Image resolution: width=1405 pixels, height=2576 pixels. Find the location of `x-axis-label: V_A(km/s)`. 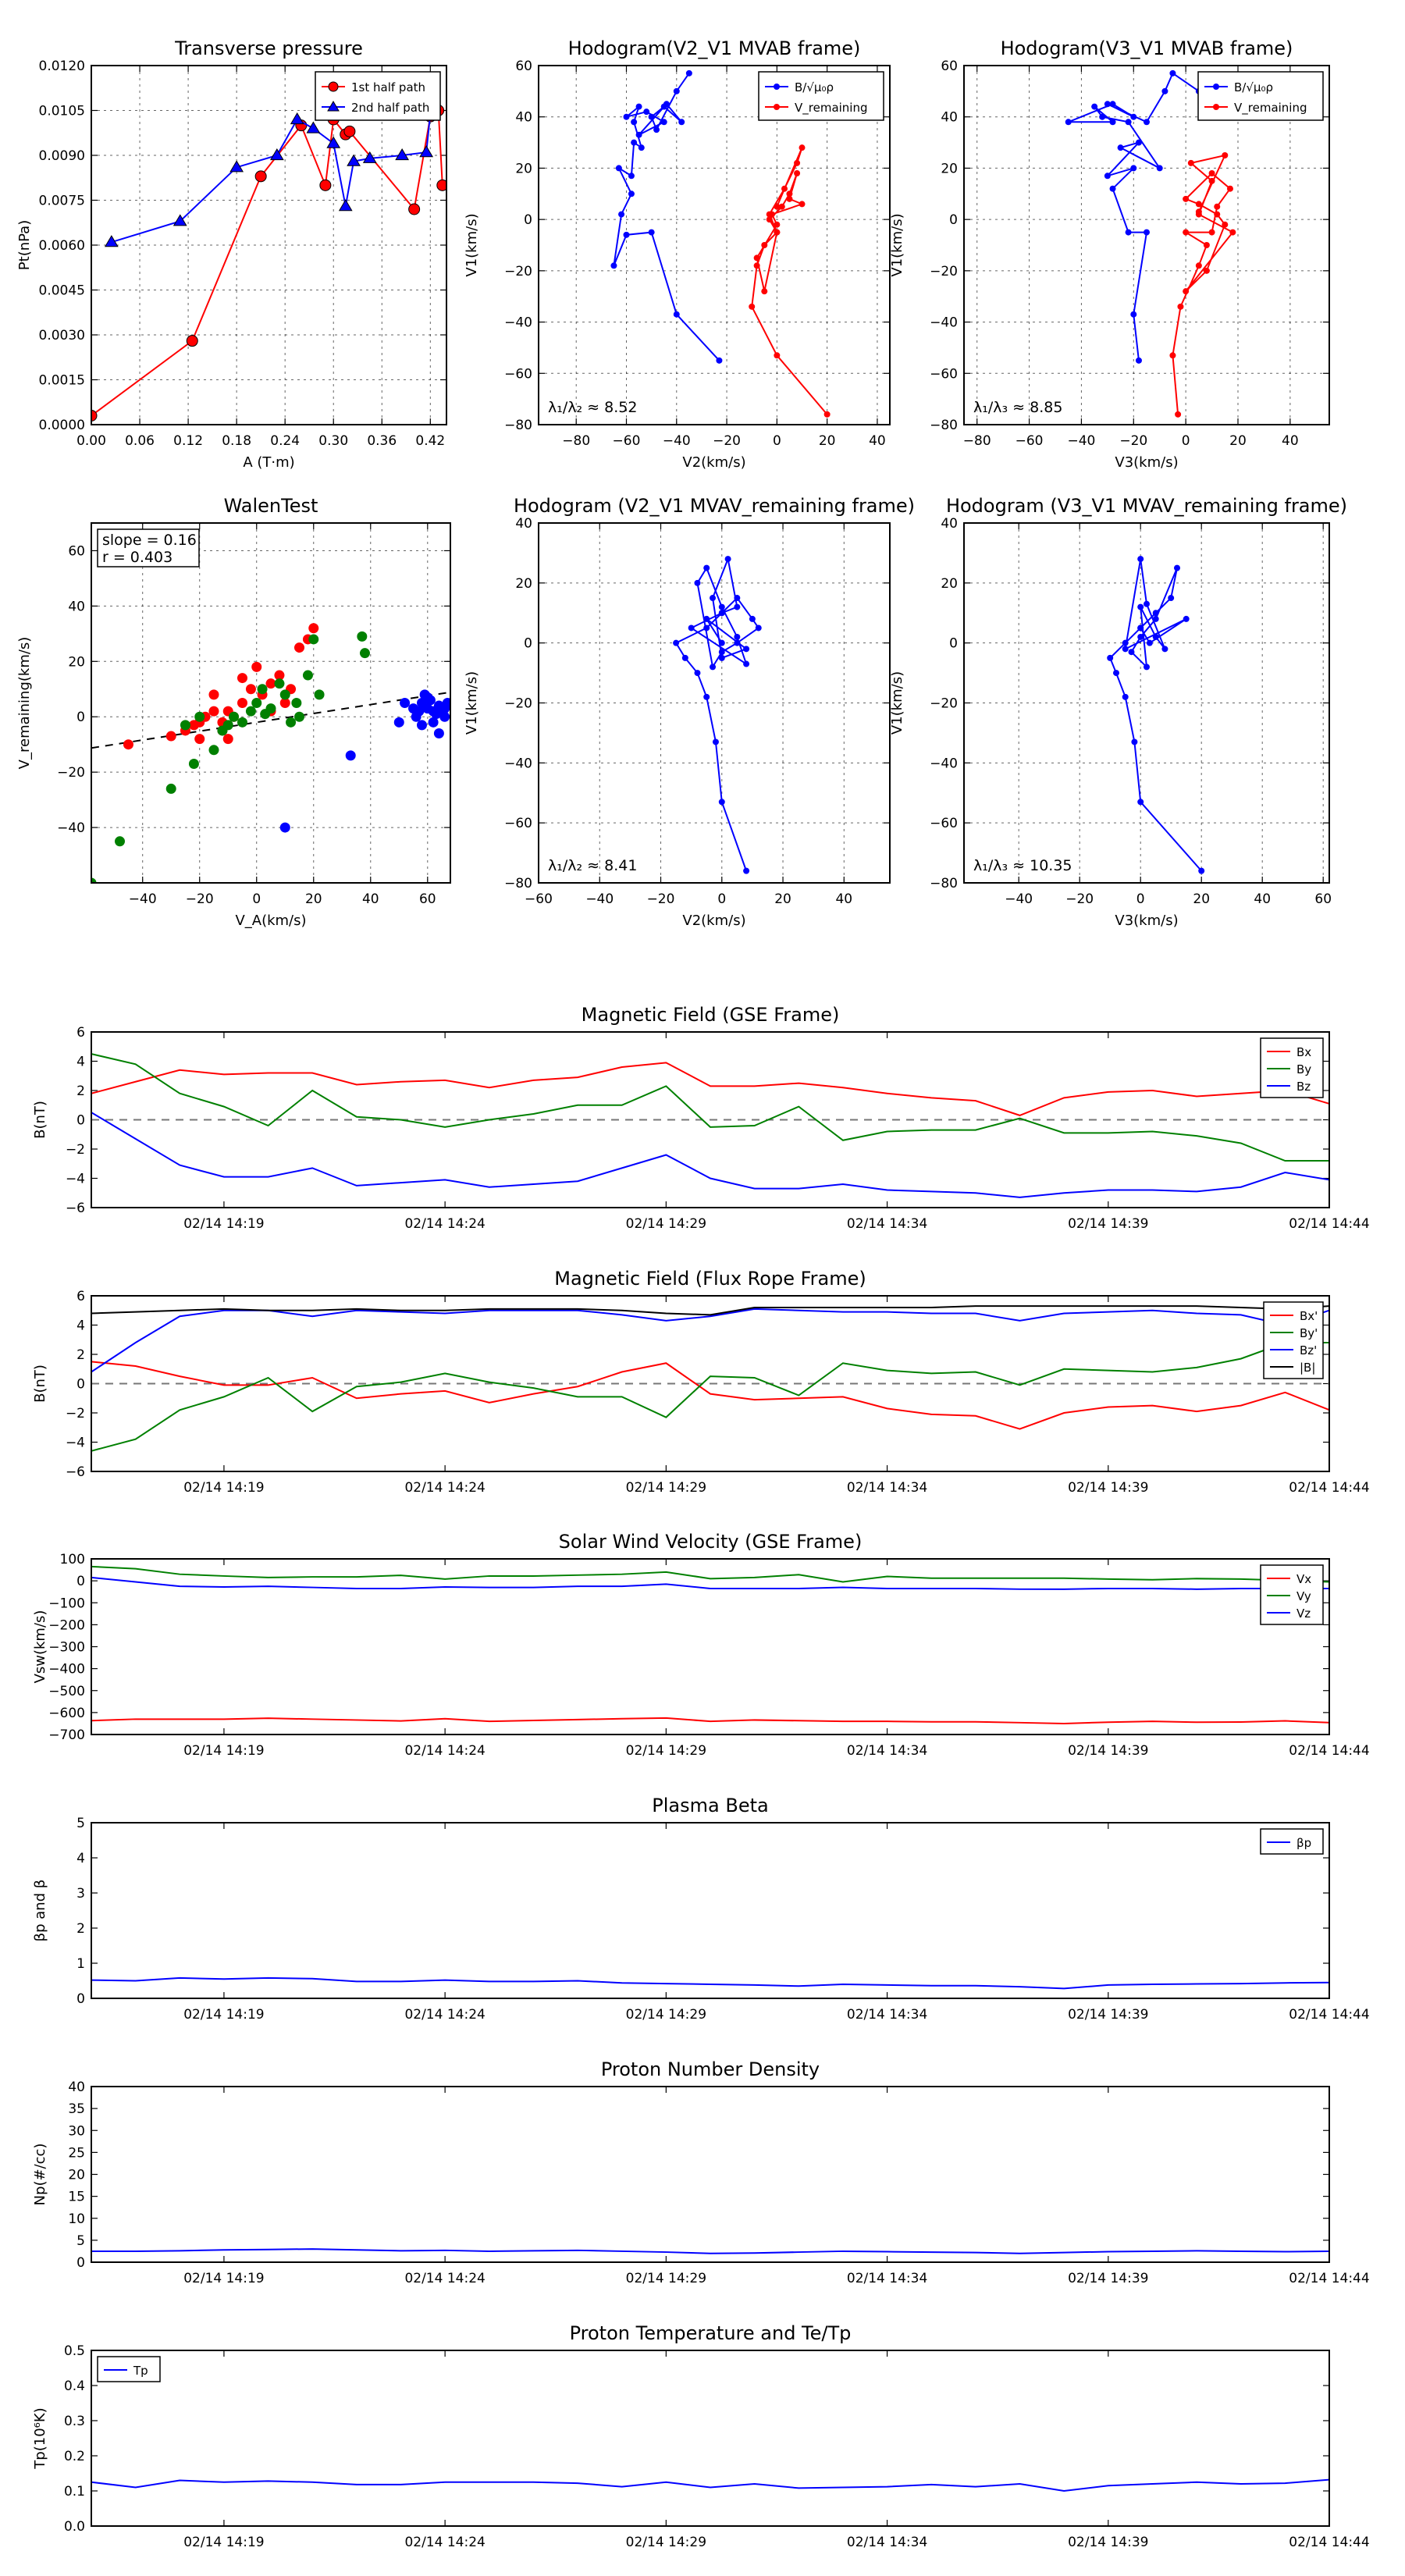

x-axis-label: V_A(km/s) is located at coordinates (270, 921).